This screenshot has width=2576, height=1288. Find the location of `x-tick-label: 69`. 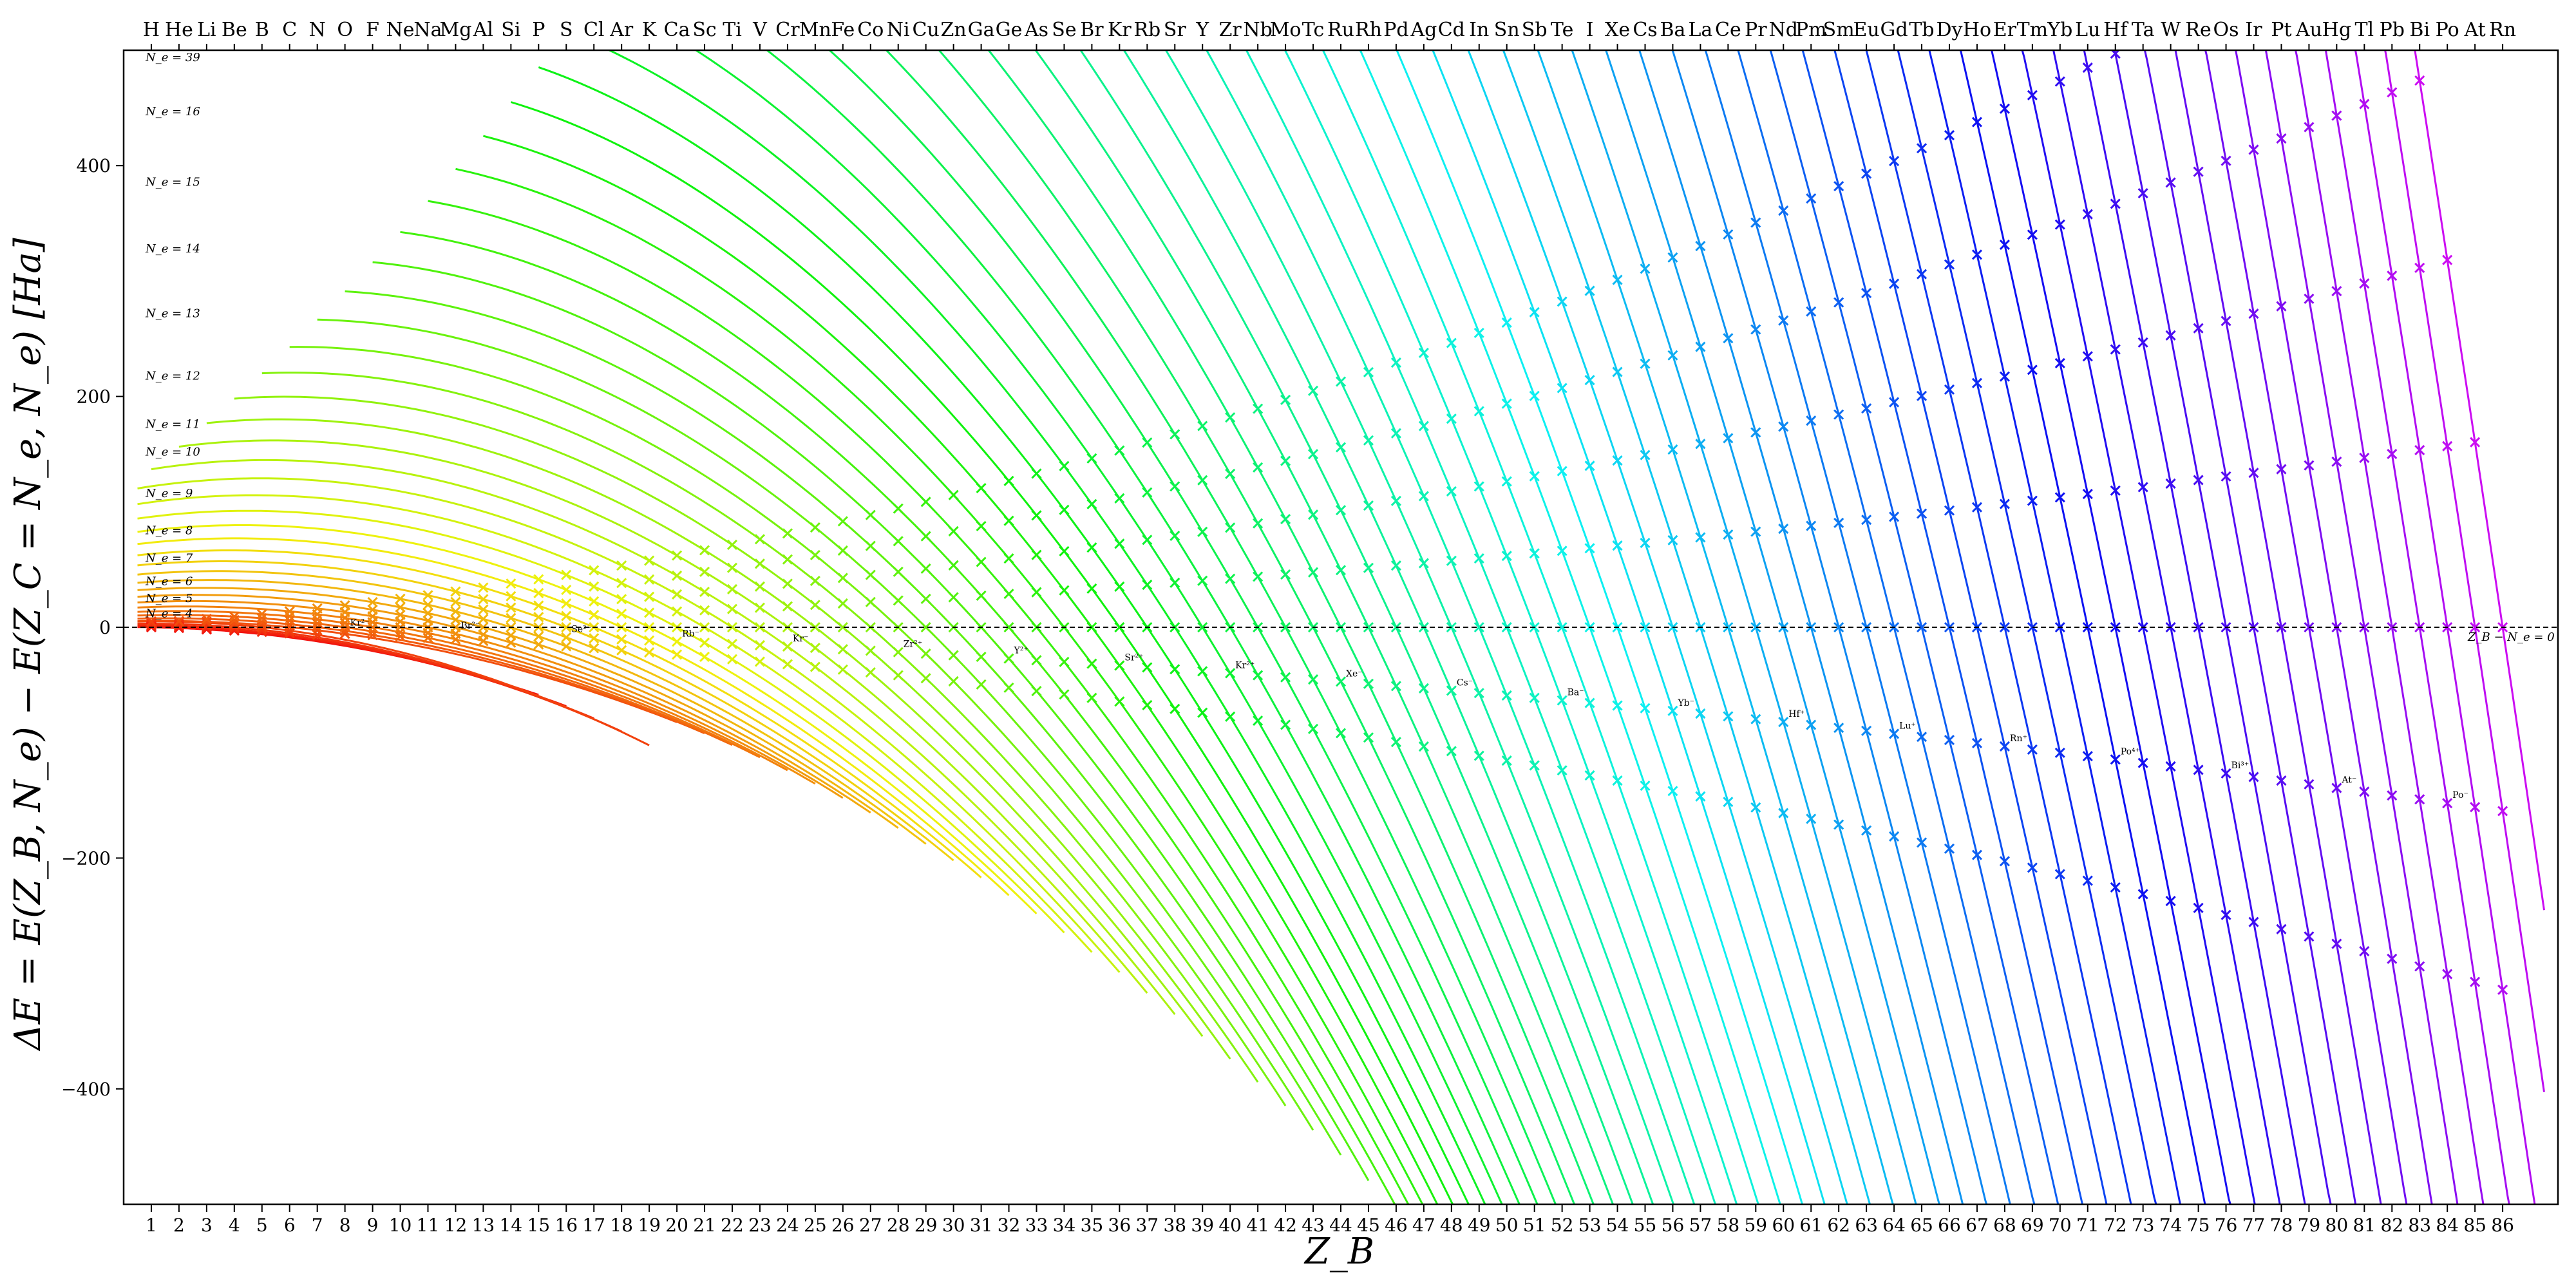

x-tick-label: 69 is located at coordinates (2033, 1225).